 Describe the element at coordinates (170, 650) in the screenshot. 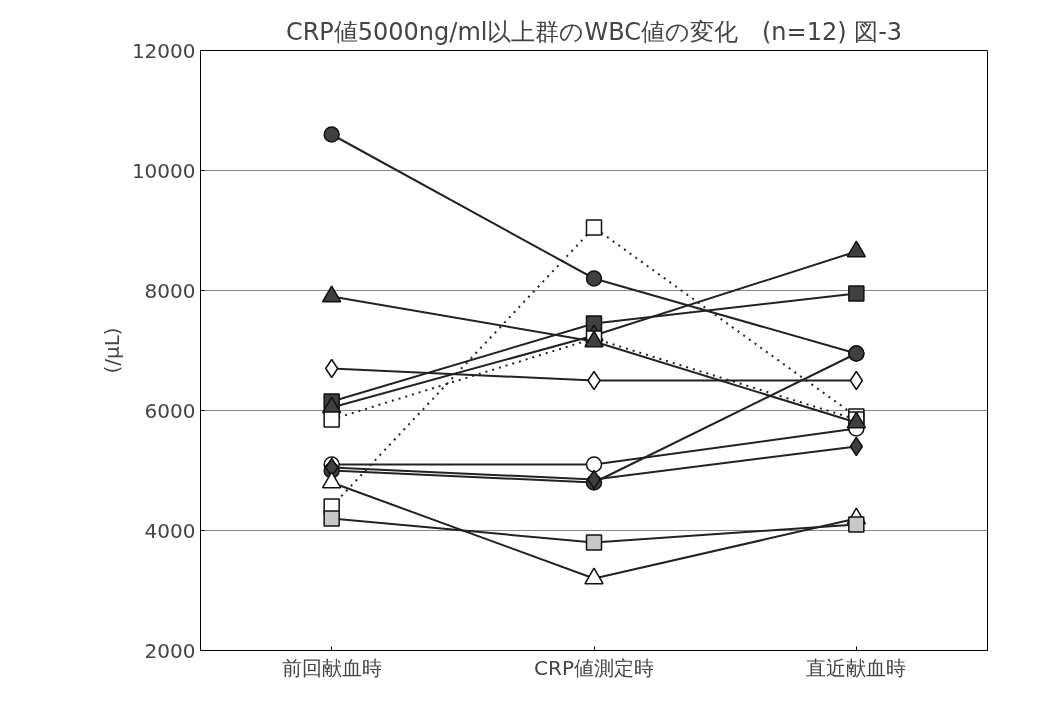

I see `y-tick-label: 2000` at that location.